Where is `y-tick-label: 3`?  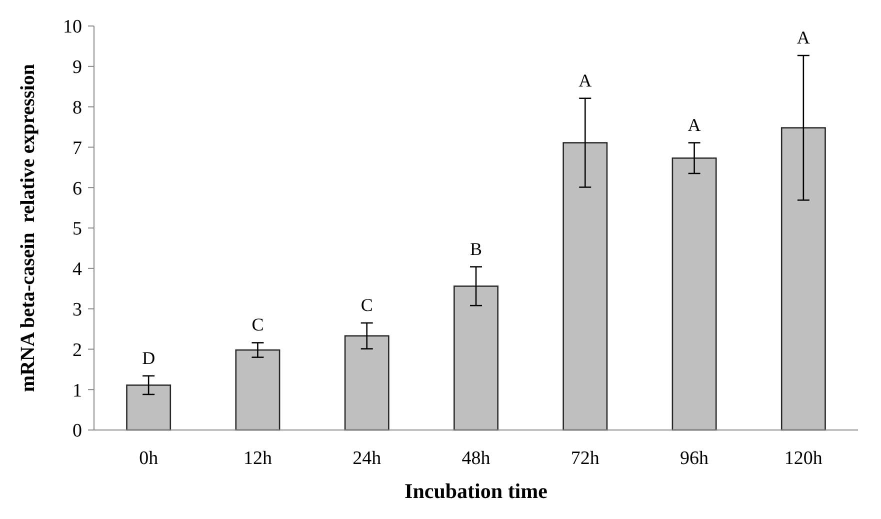 y-tick-label: 3 is located at coordinates (77, 309).